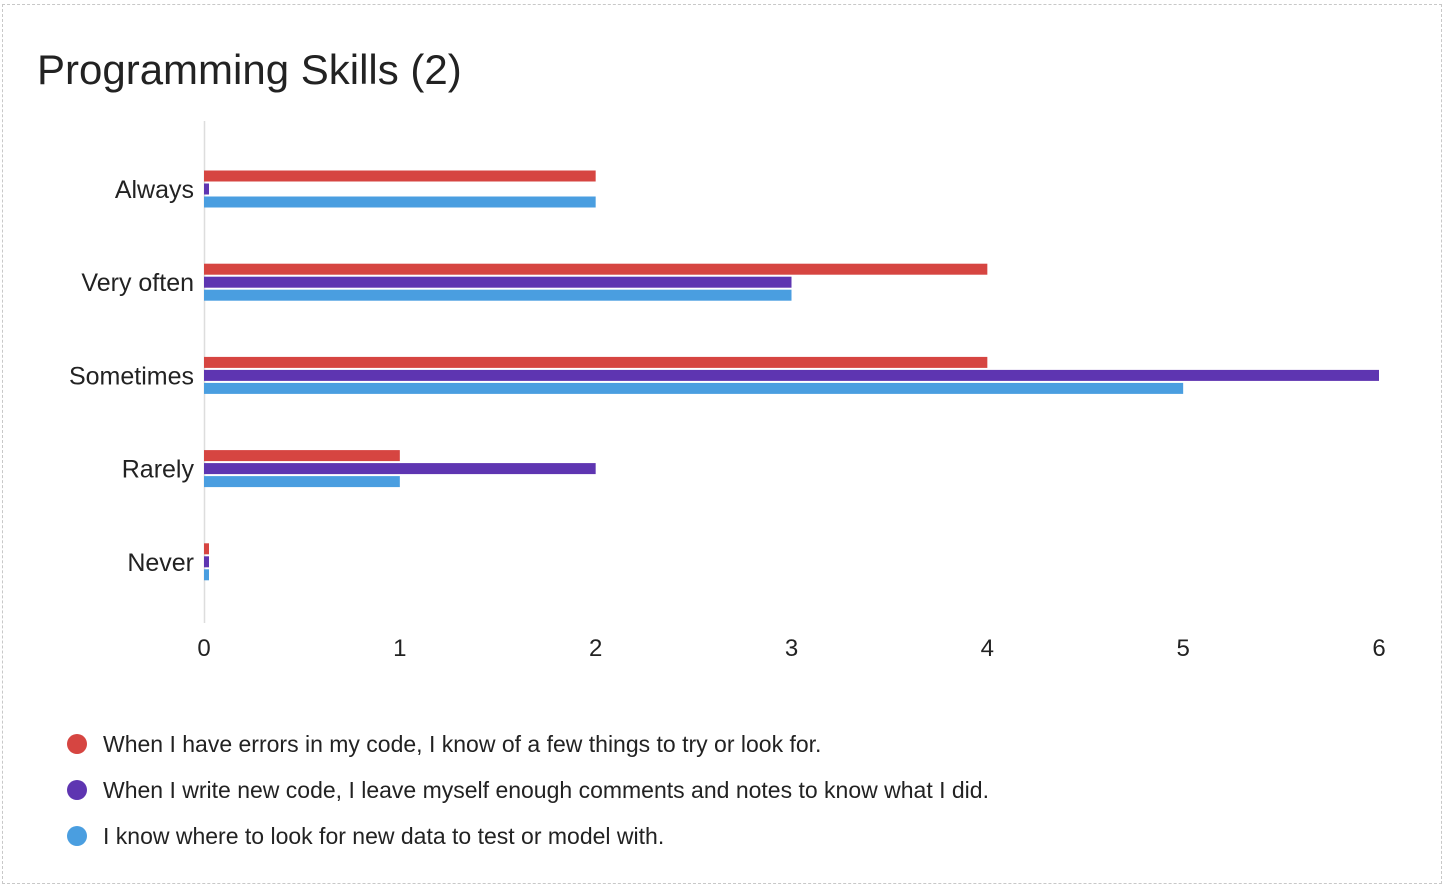 The height and width of the screenshot is (888, 1448). I want to click on x-tick-label: 6, so click(1378, 648).